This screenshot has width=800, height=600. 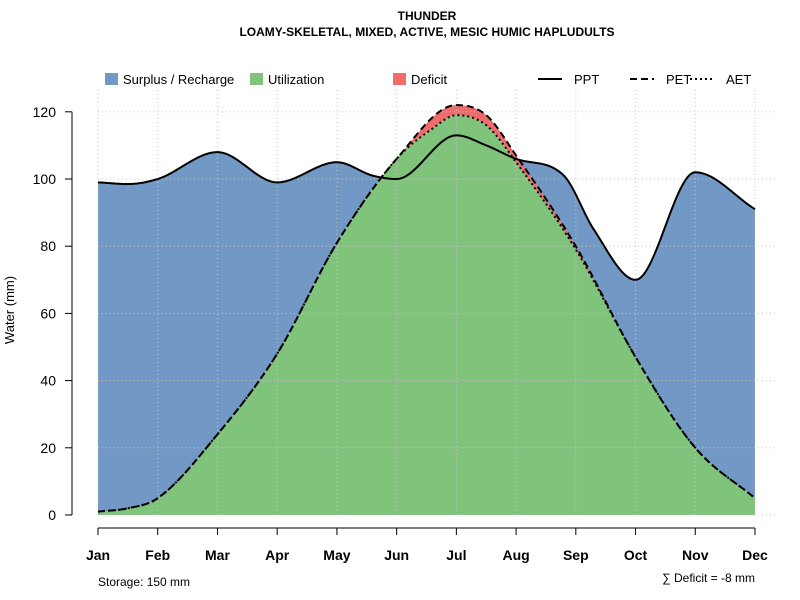 What do you see at coordinates (336, 555) in the screenshot?
I see `x-tick-label-may: May` at bounding box center [336, 555].